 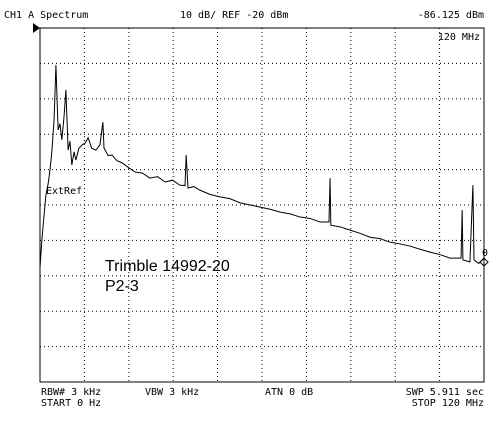 What do you see at coordinates (71, 392) in the screenshot?
I see `rbw-label: RBW# 3 kHz` at bounding box center [71, 392].